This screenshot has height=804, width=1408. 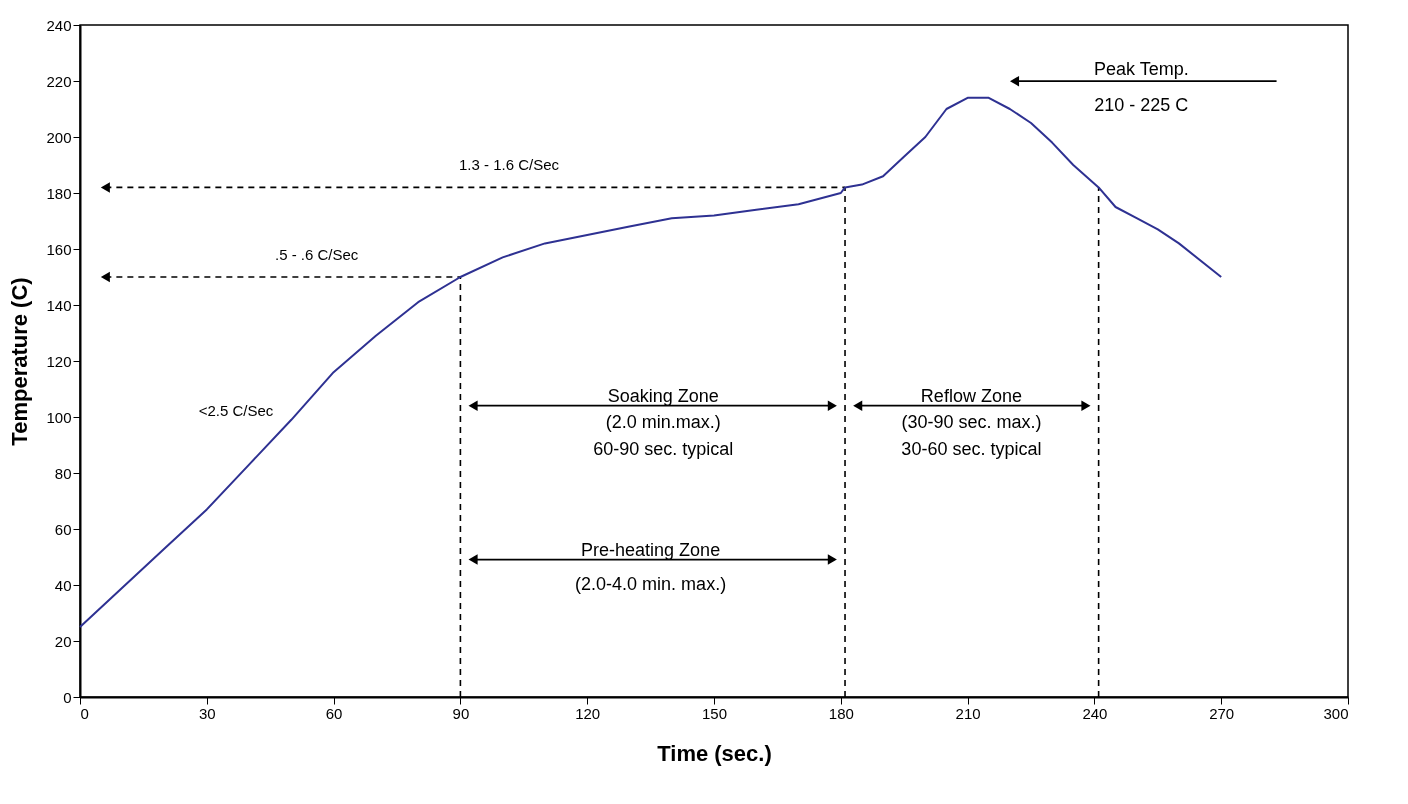 What do you see at coordinates (1141, 69) in the screenshot?
I see `annotation: Peak Temp.` at bounding box center [1141, 69].